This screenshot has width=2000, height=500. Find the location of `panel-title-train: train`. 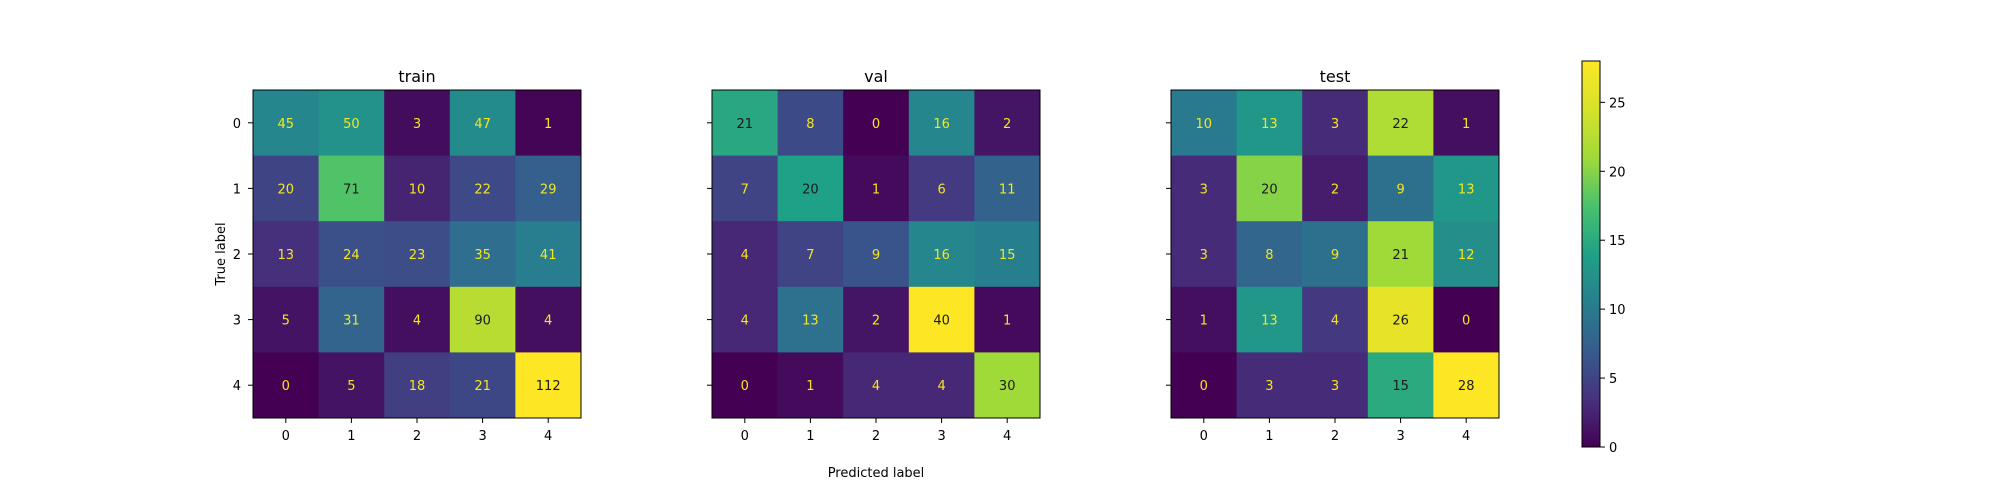

panel-title-train: train is located at coordinates (416, 76).